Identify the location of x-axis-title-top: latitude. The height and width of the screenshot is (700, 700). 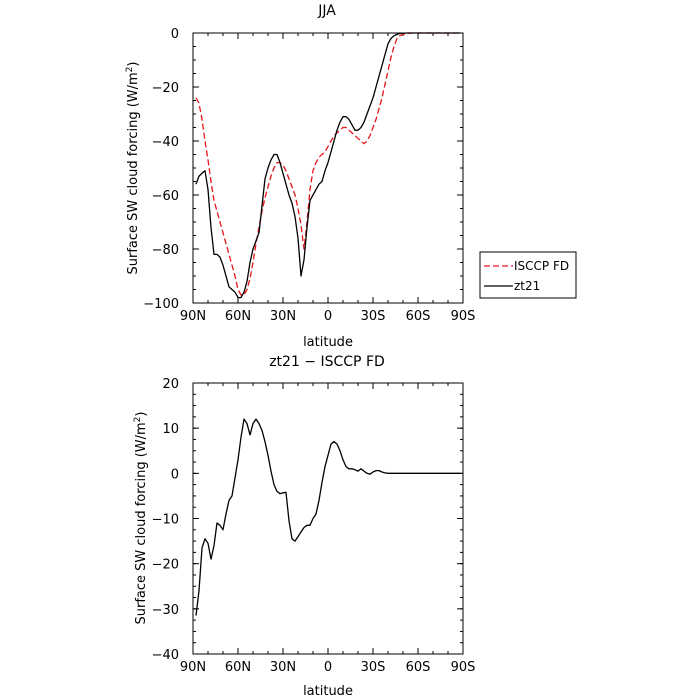
(328, 342).